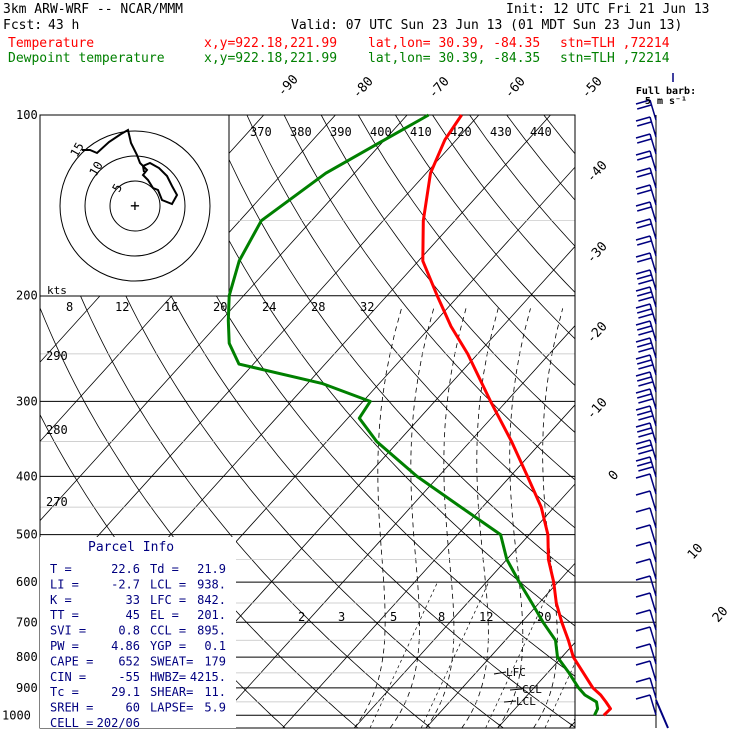 The width and height of the screenshot is (740, 740). I want to click on forecast-label: Fcst:, so click(23, 25).